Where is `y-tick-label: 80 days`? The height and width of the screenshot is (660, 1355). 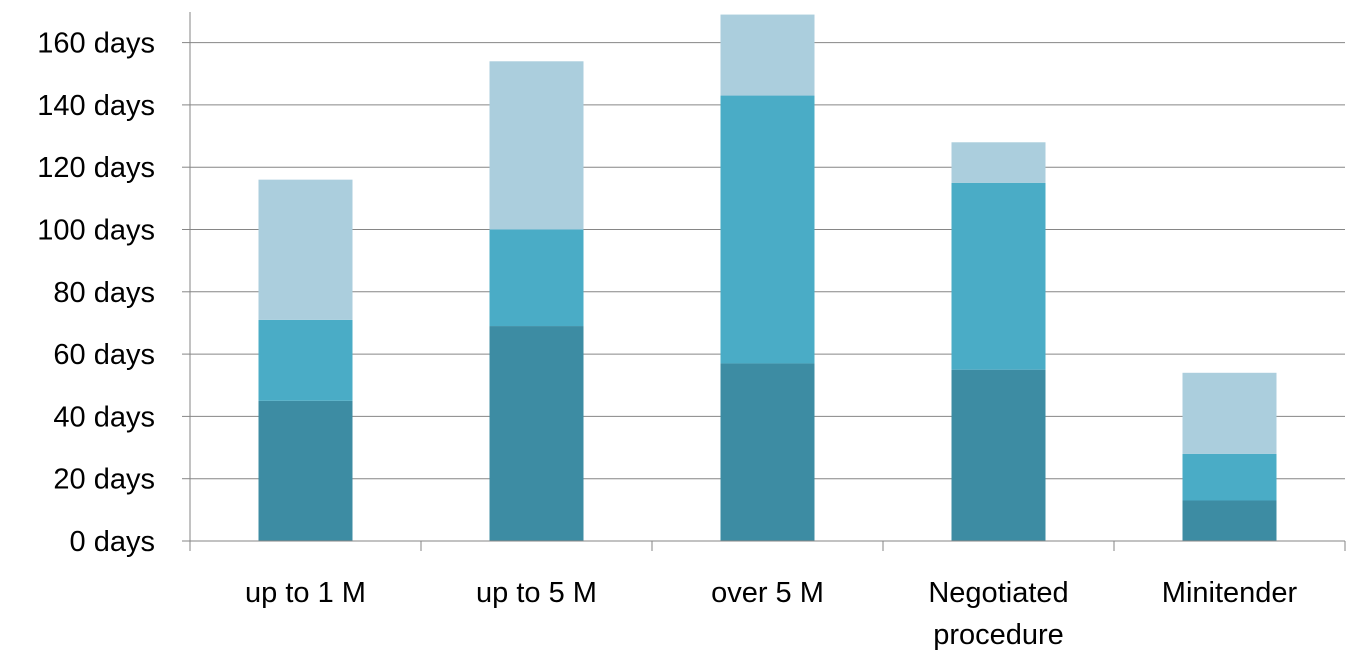 y-tick-label: 80 days is located at coordinates (104, 293).